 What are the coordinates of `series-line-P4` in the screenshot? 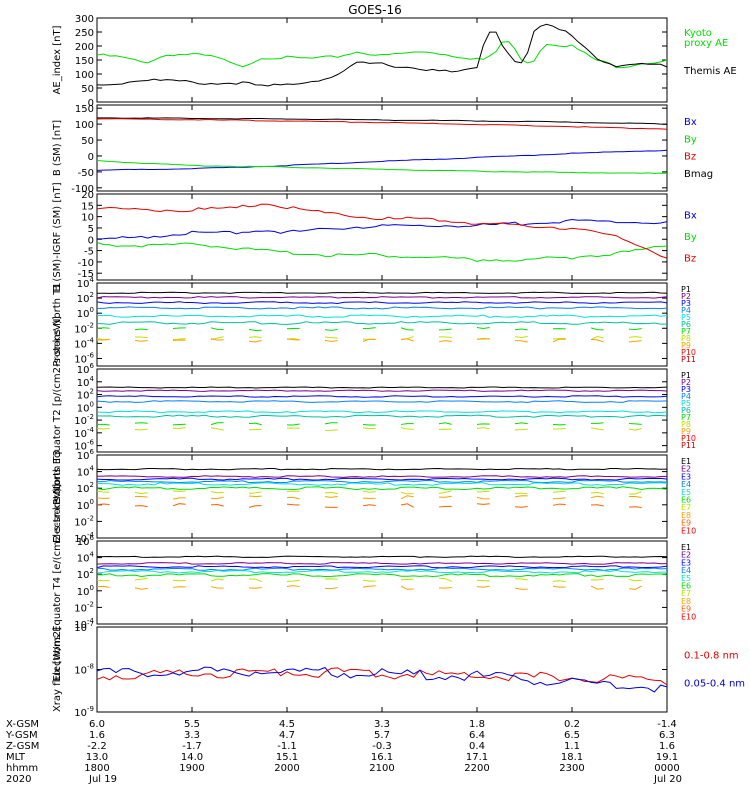 It's located at (382, 308).